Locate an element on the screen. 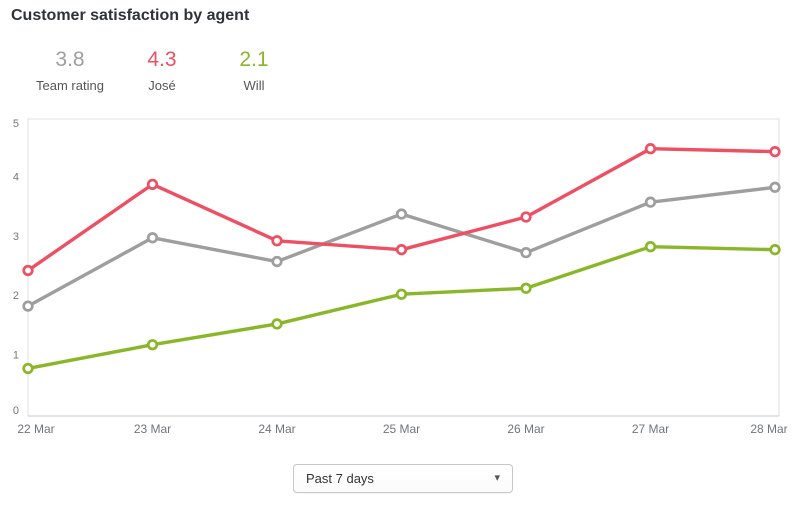  y-axis-tick-label: 3 is located at coordinates (16, 237).